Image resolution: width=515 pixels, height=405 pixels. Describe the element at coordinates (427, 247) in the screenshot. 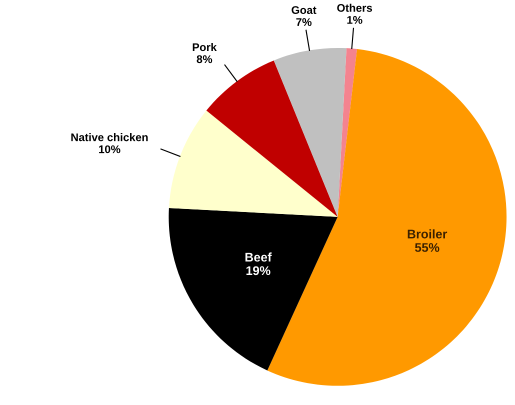

I see `data-label: 55%` at that location.